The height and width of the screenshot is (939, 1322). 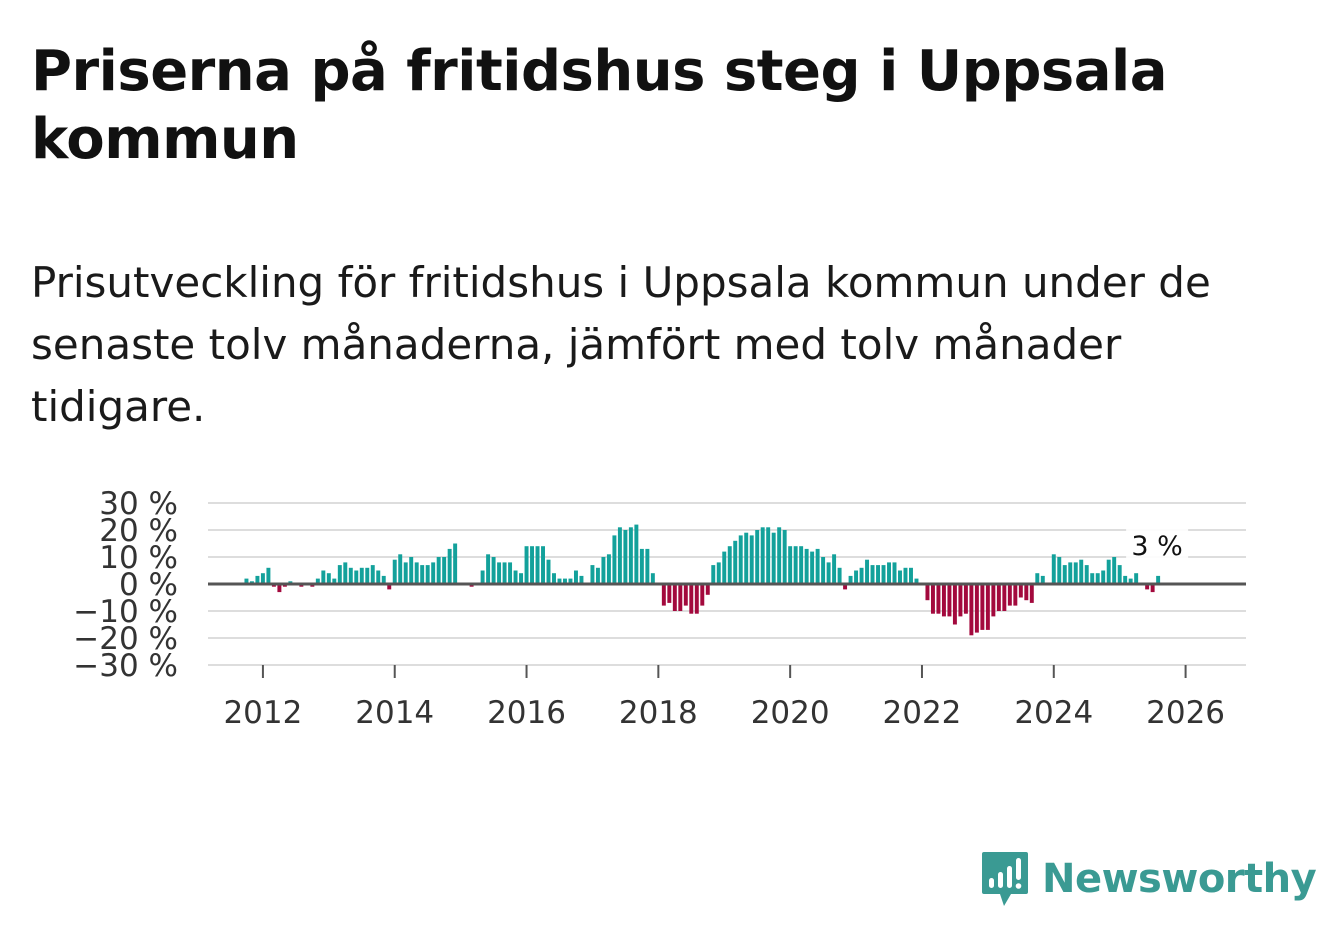 What do you see at coordinates (1053, 713) in the screenshot?
I see `x-tick-label: 2024` at bounding box center [1053, 713].